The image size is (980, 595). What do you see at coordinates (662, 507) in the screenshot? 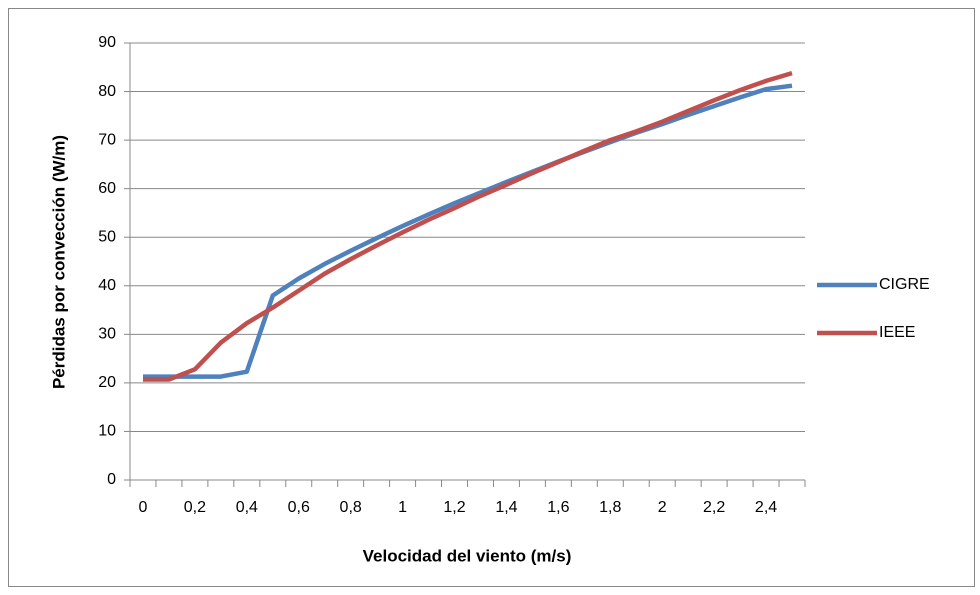
I see `x-tick-label: 2` at bounding box center [662, 507].